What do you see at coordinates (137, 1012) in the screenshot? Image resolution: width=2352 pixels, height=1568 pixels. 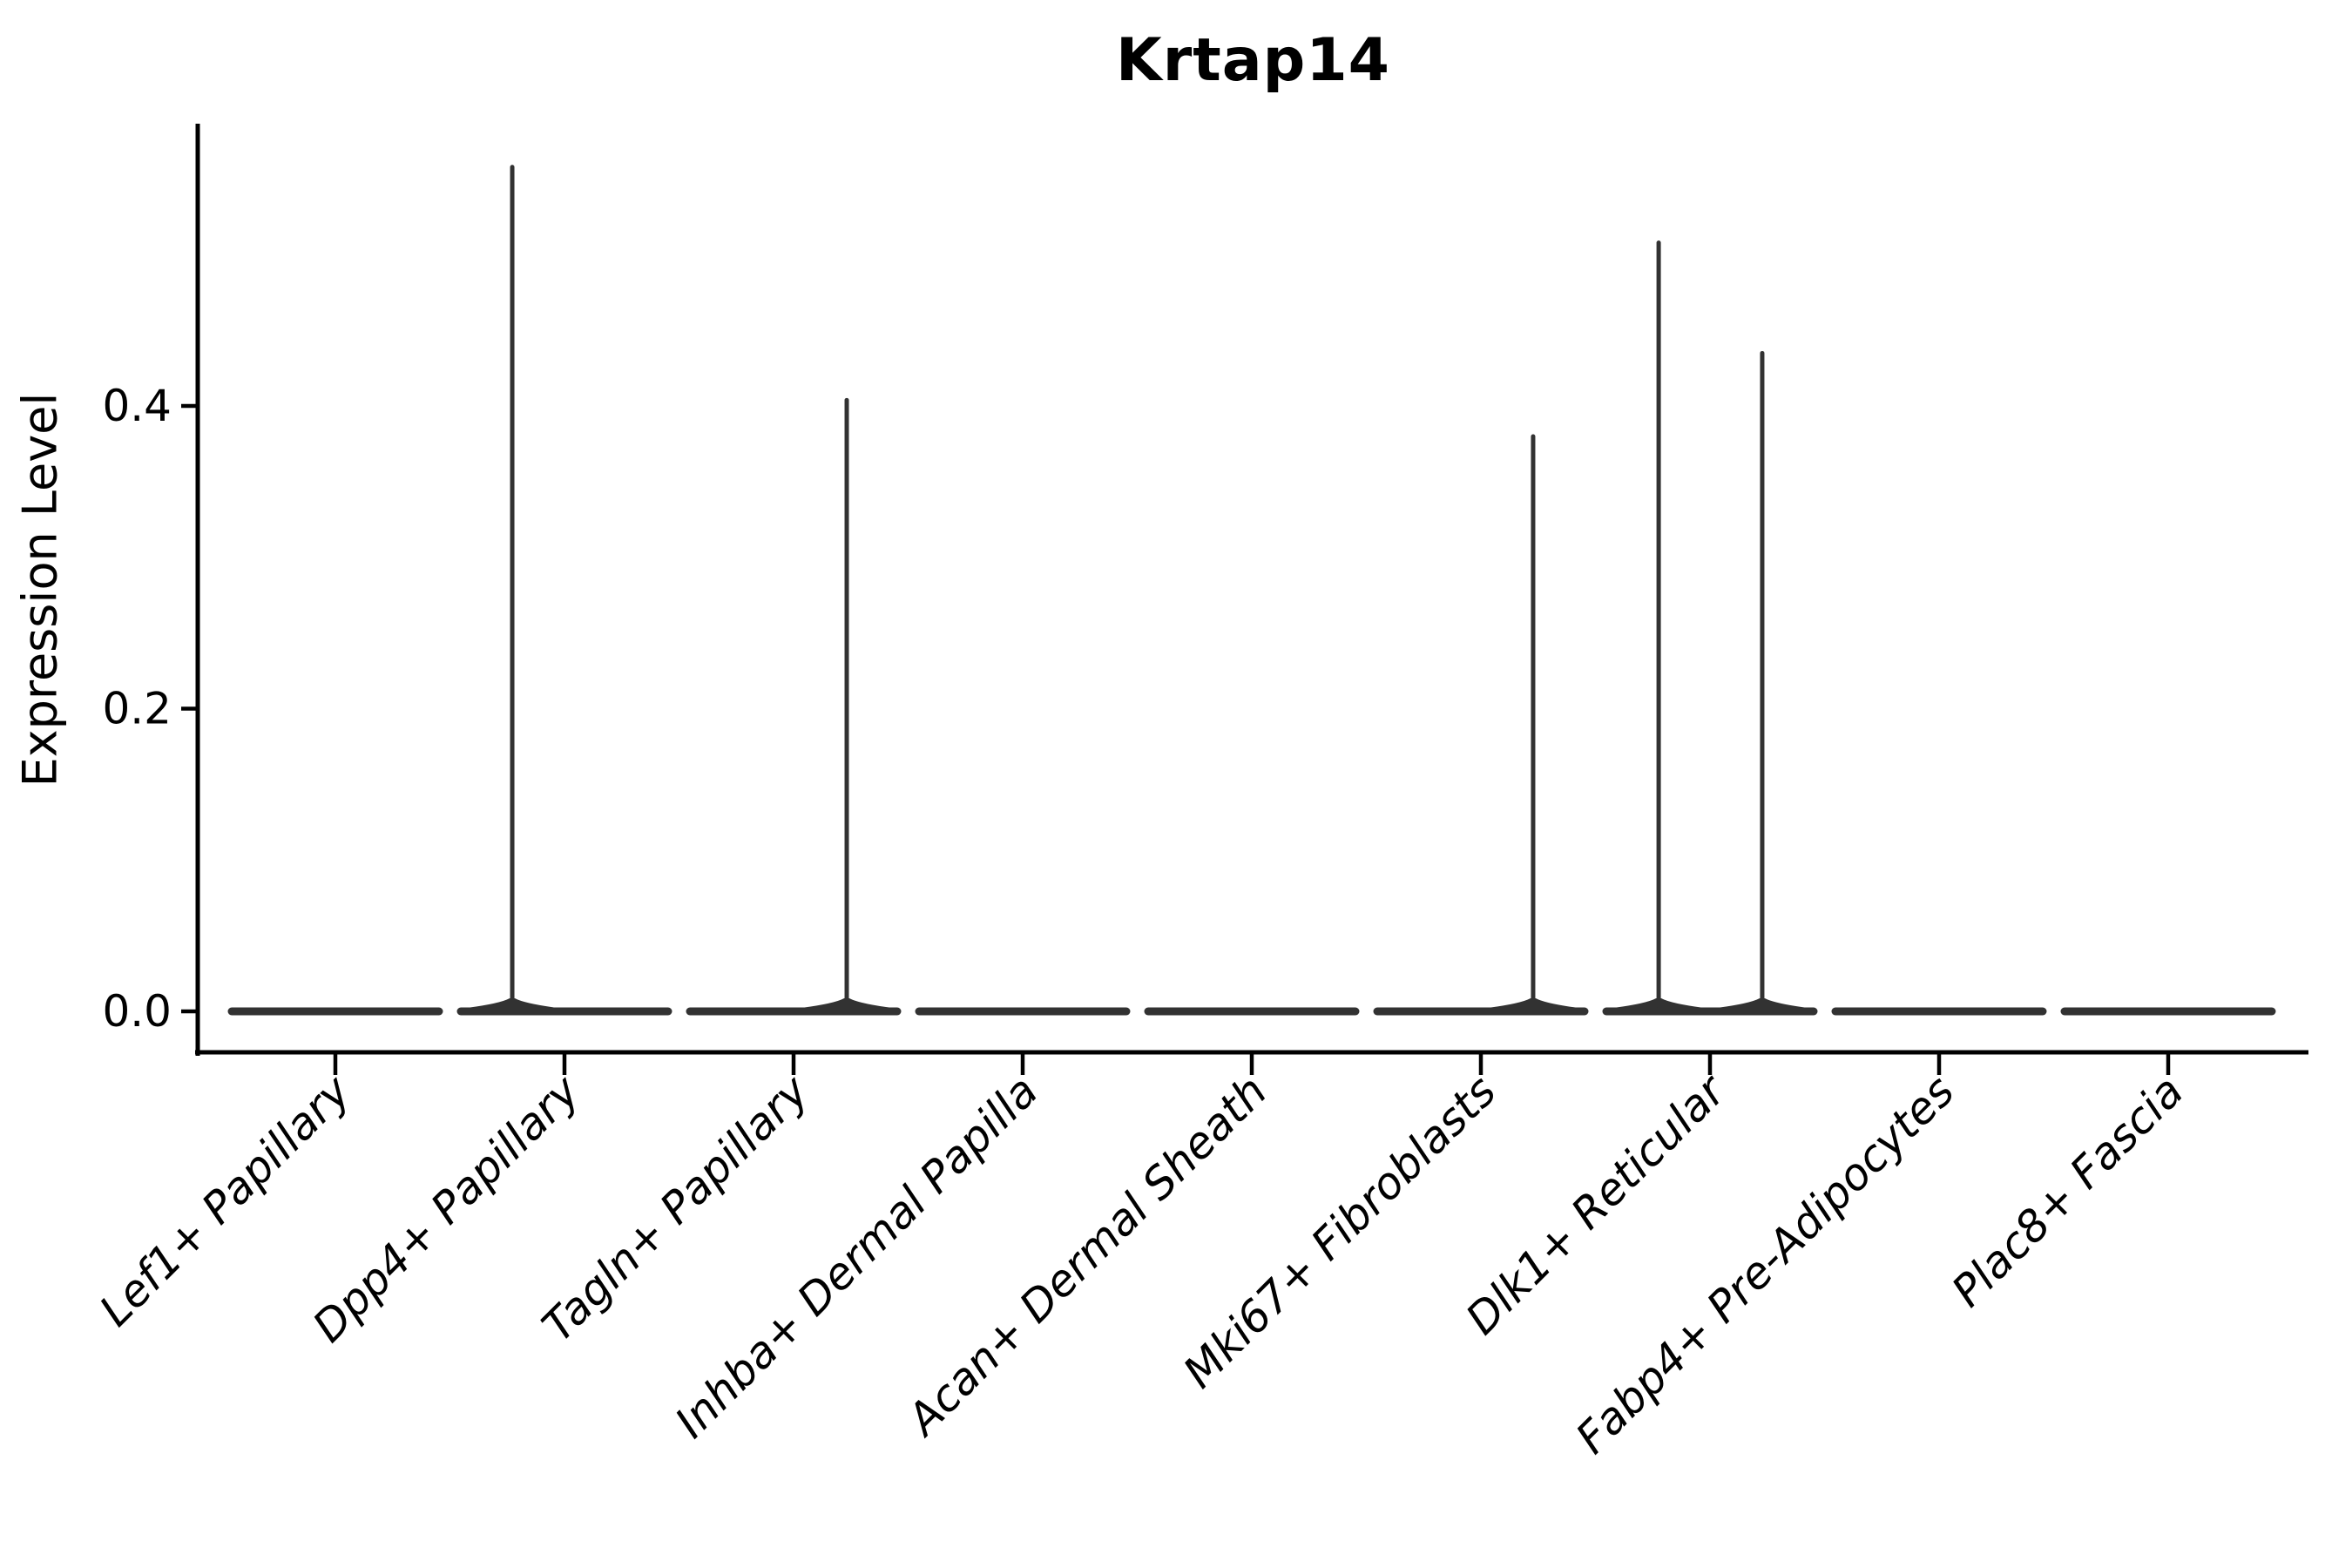 I see `y-tick-label: 0.0` at bounding box center [137, 1012].